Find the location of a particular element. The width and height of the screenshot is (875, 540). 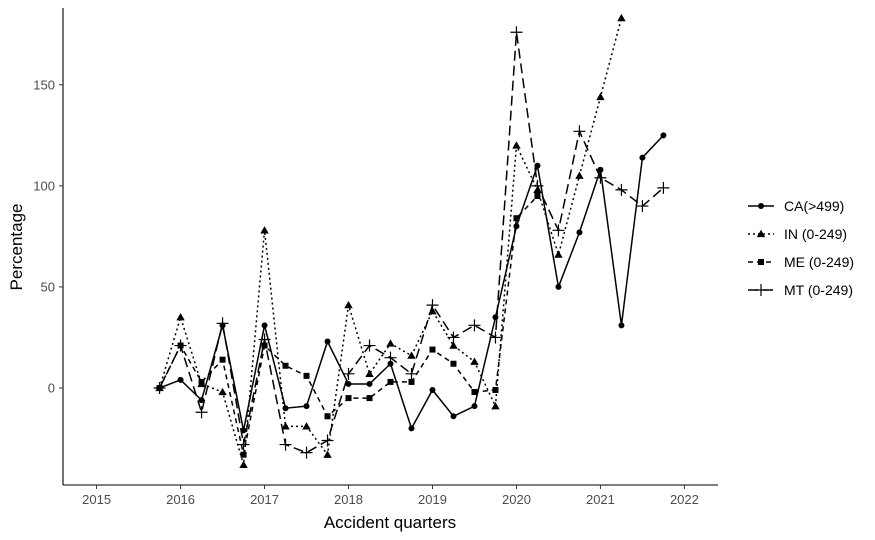

y-tick-label-150: 150 is located at coordinates (44, 84).